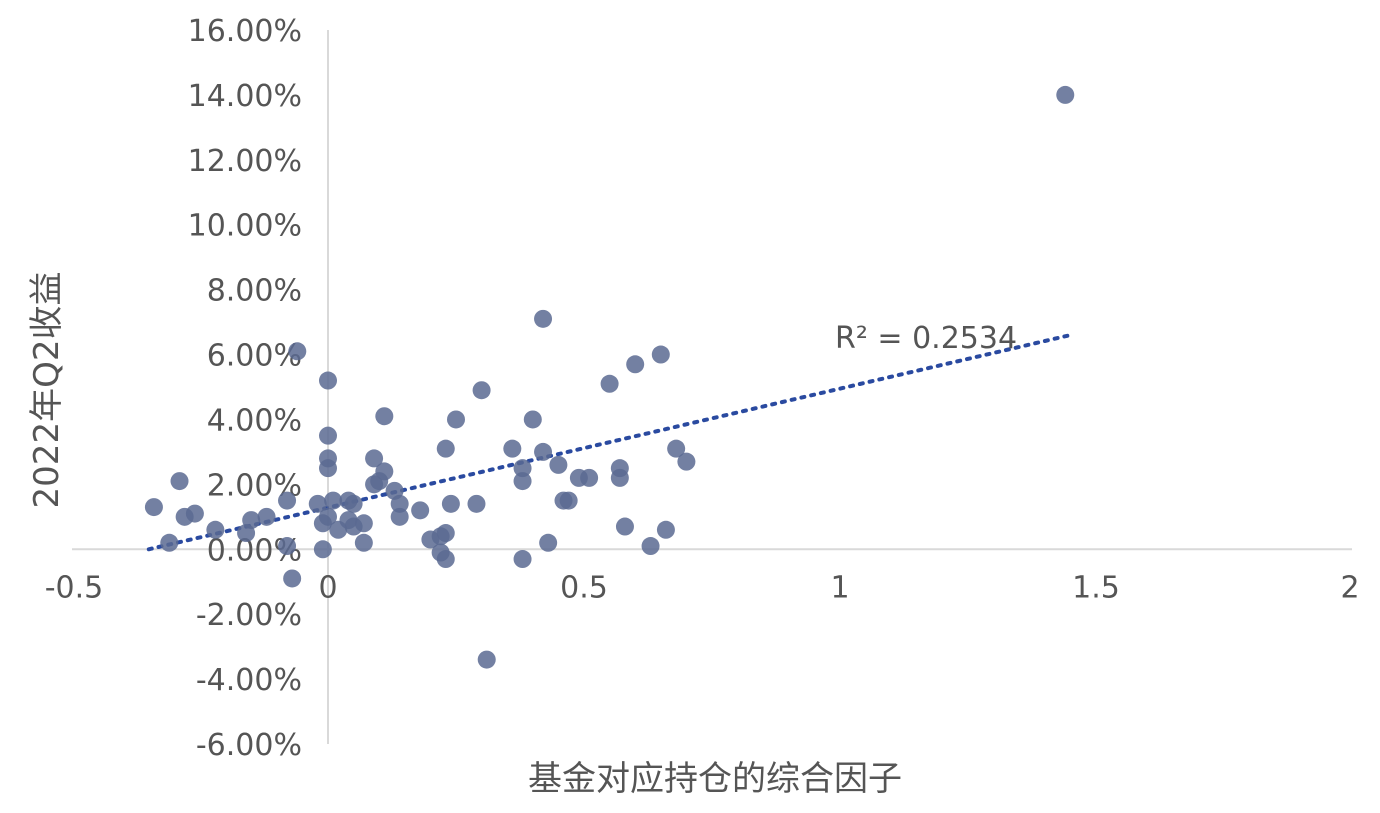  What do you see at coordinates (584, 587) in the screenshot?
I see `x-tick-label: 0.5` at bounding box center [584, 587].